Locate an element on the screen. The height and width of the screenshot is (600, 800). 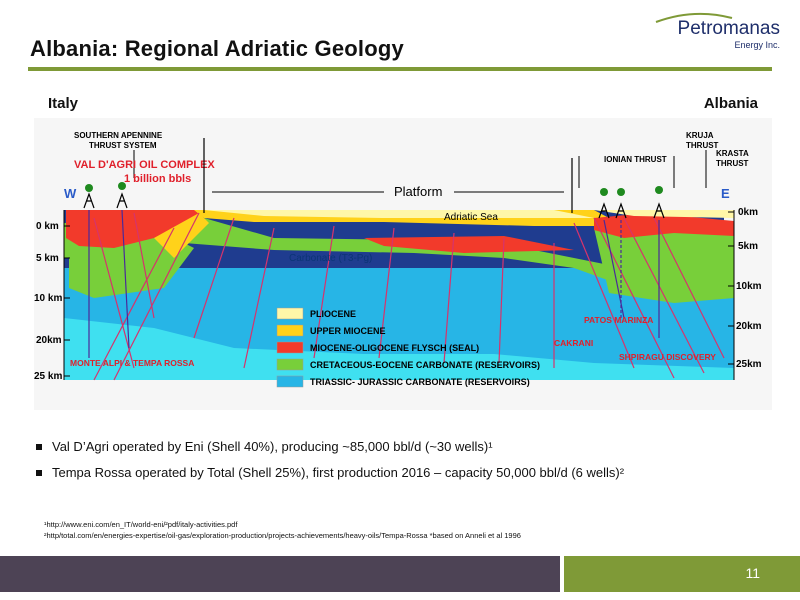
legend-label-flysch: MIOCENE-OLIGOCENE FLYSCH (SEAL) is located at coordinates (394, 348).